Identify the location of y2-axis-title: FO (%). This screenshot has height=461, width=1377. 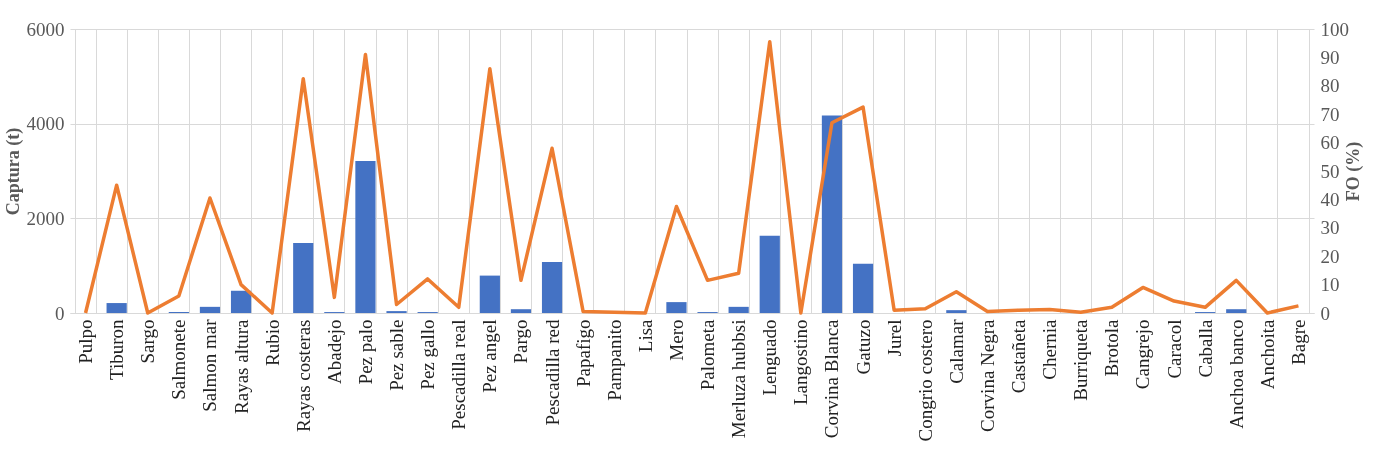
(1353, 171).